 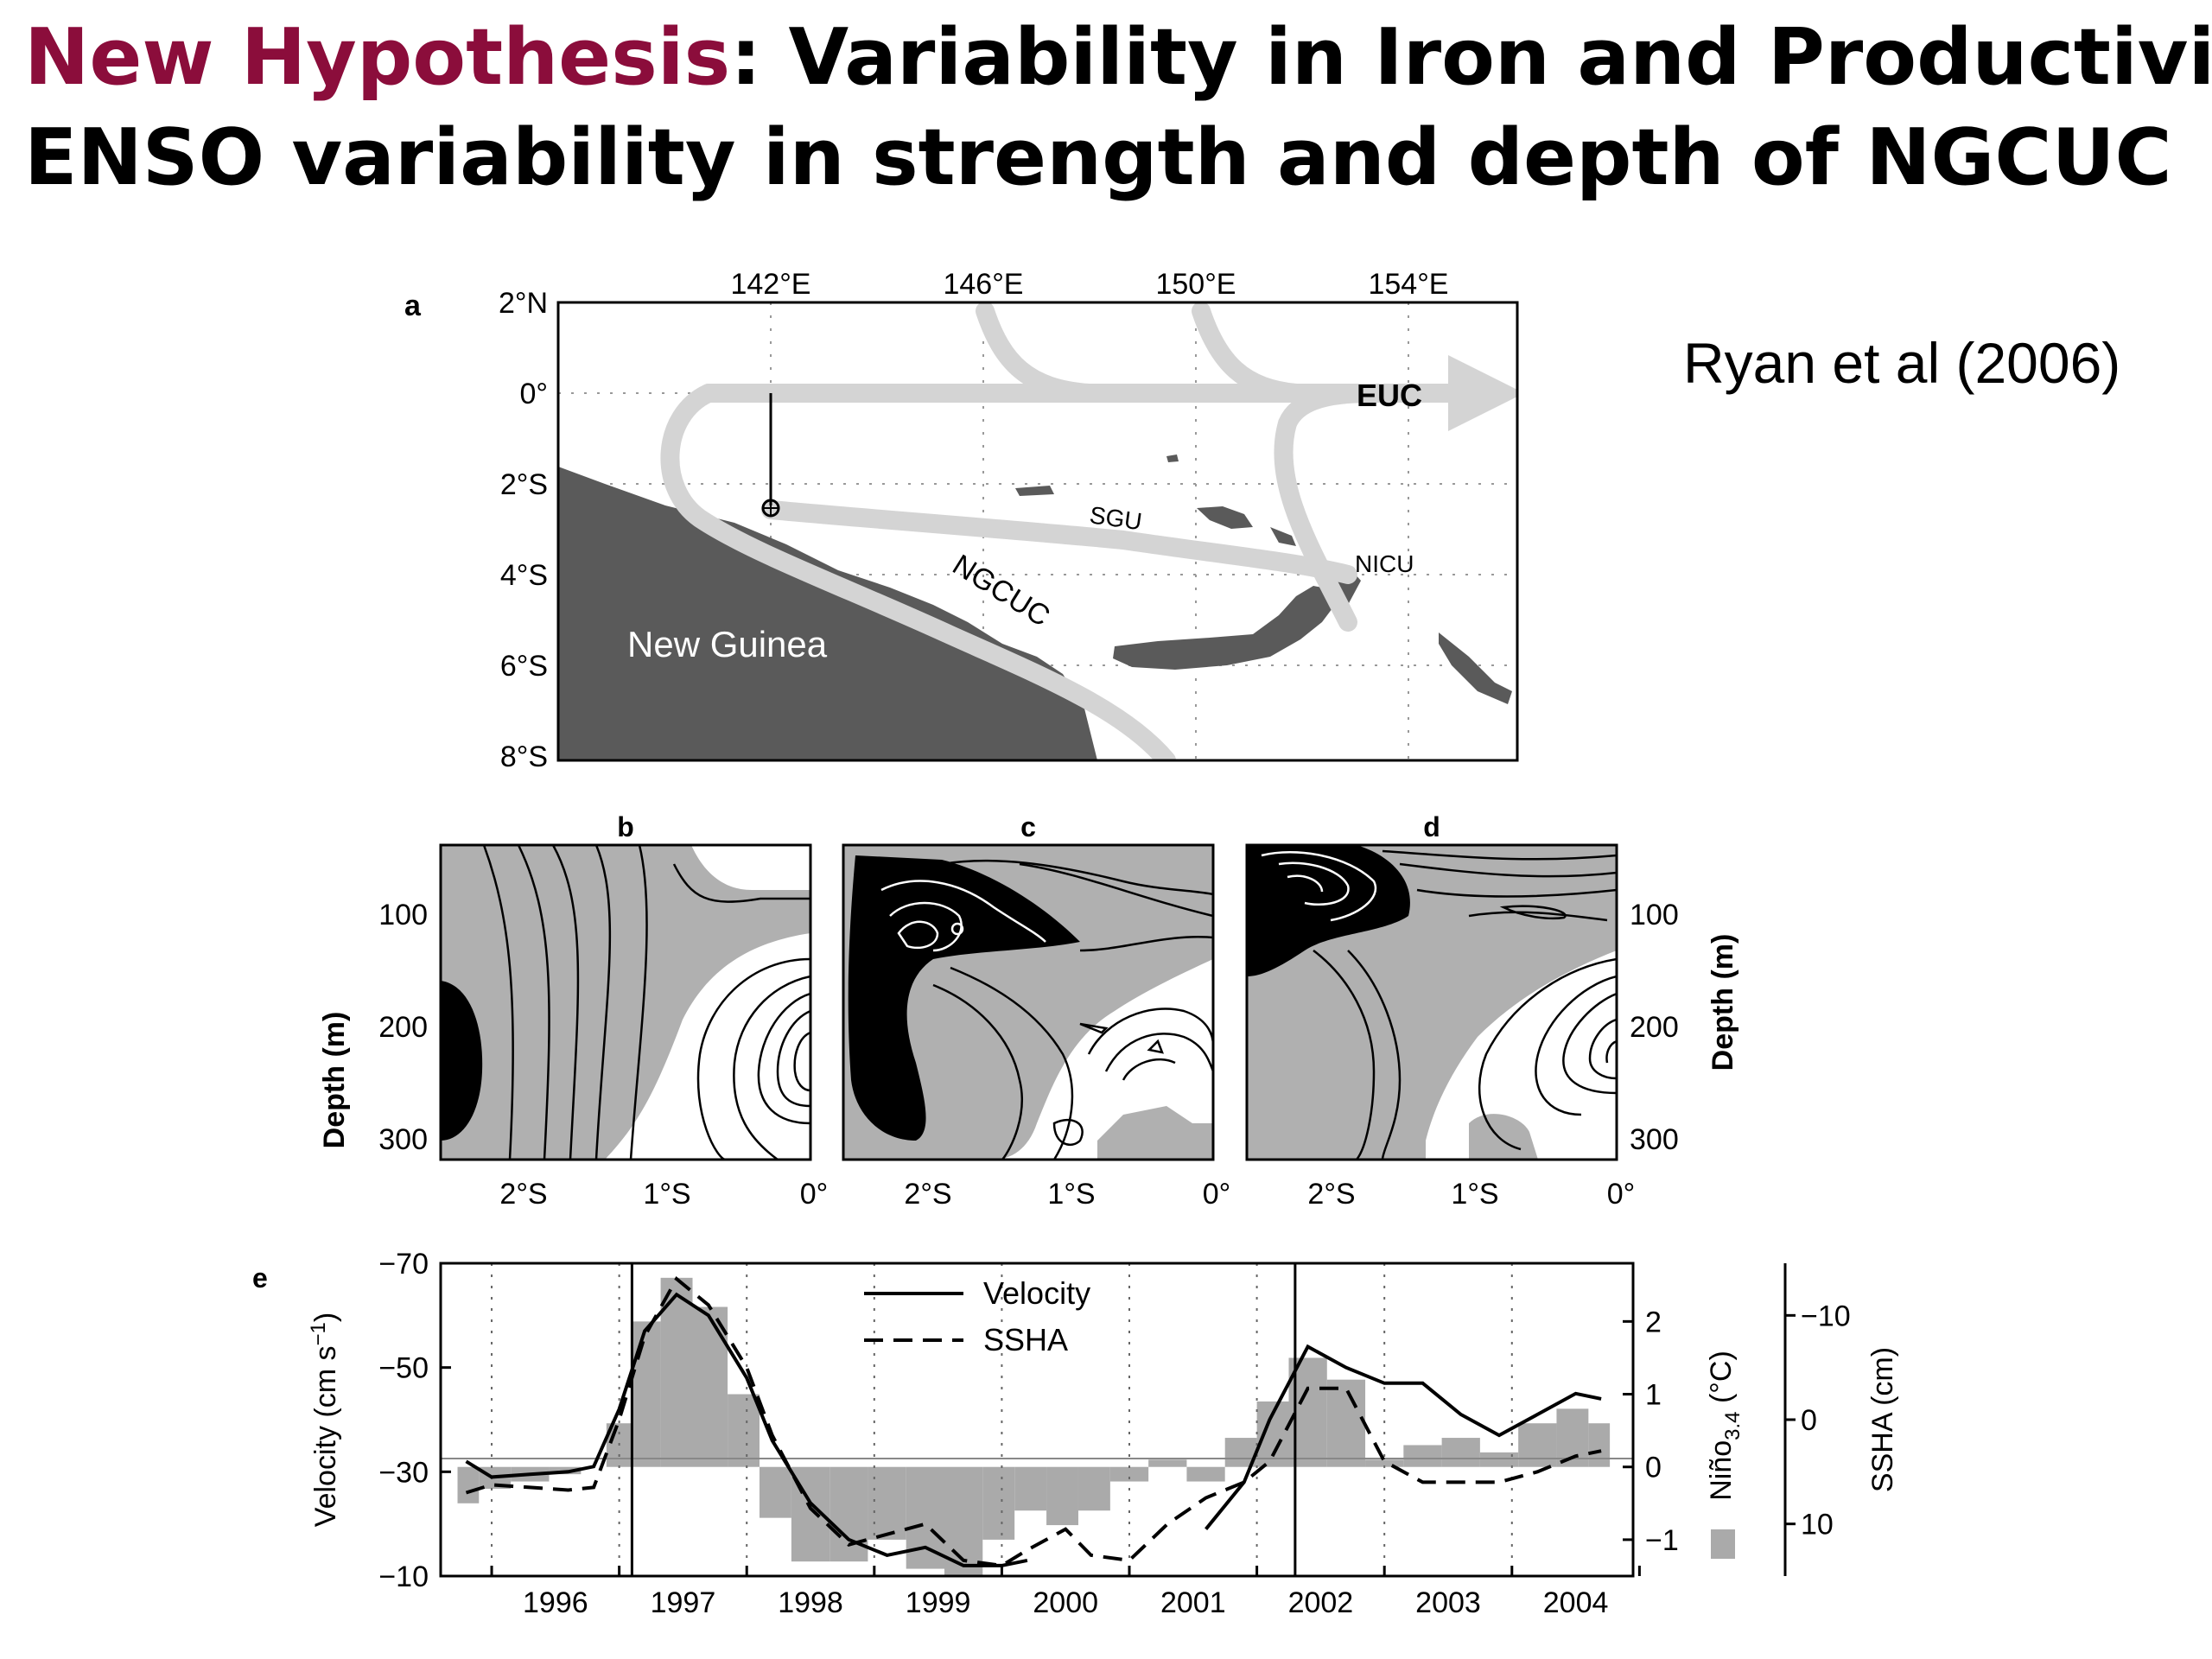 I want to click on lat-tick: 6°S, so click(x=524, y=666).